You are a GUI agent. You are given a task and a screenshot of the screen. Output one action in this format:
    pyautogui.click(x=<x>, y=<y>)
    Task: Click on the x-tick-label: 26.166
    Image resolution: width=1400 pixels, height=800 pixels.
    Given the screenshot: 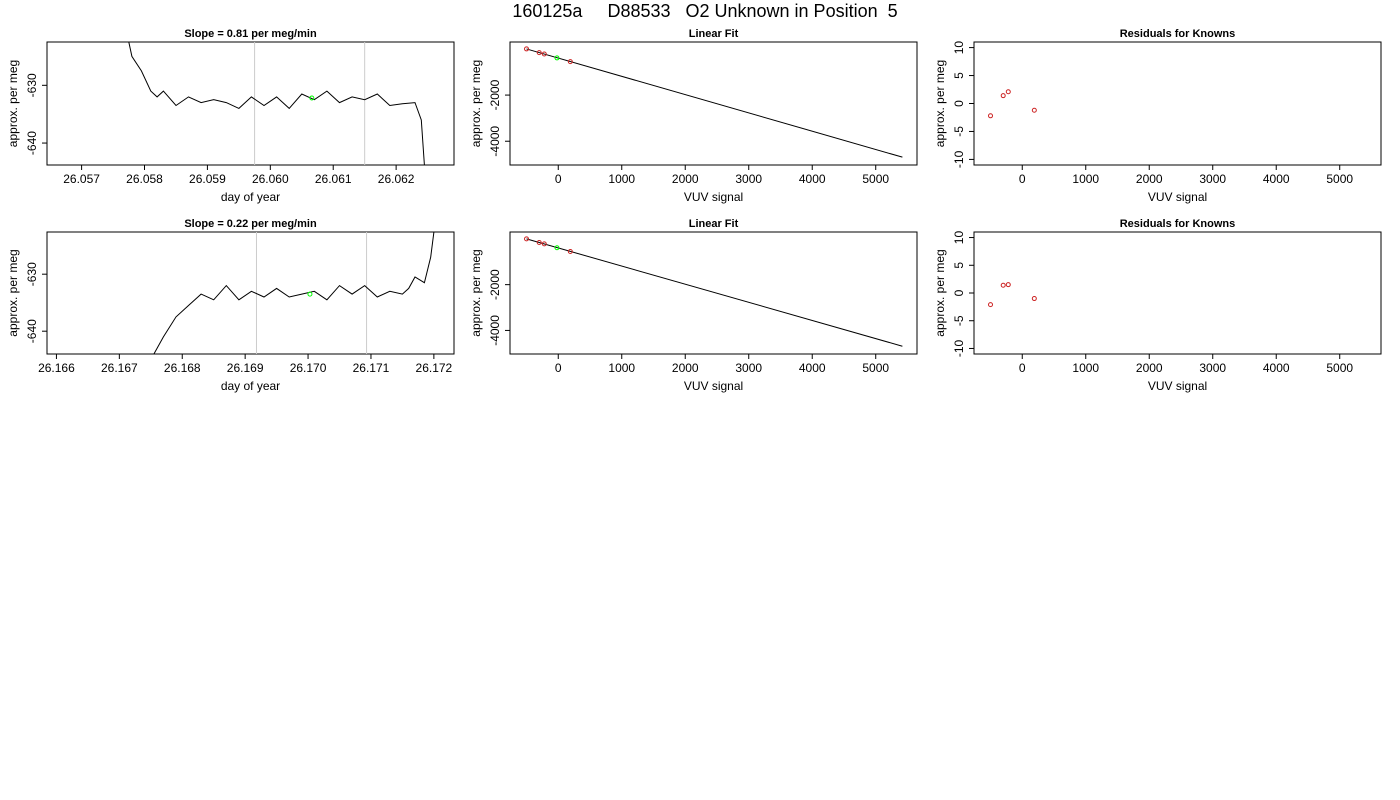 What is the action you would take?
    pyautogui.click(x=56, y=368)
    